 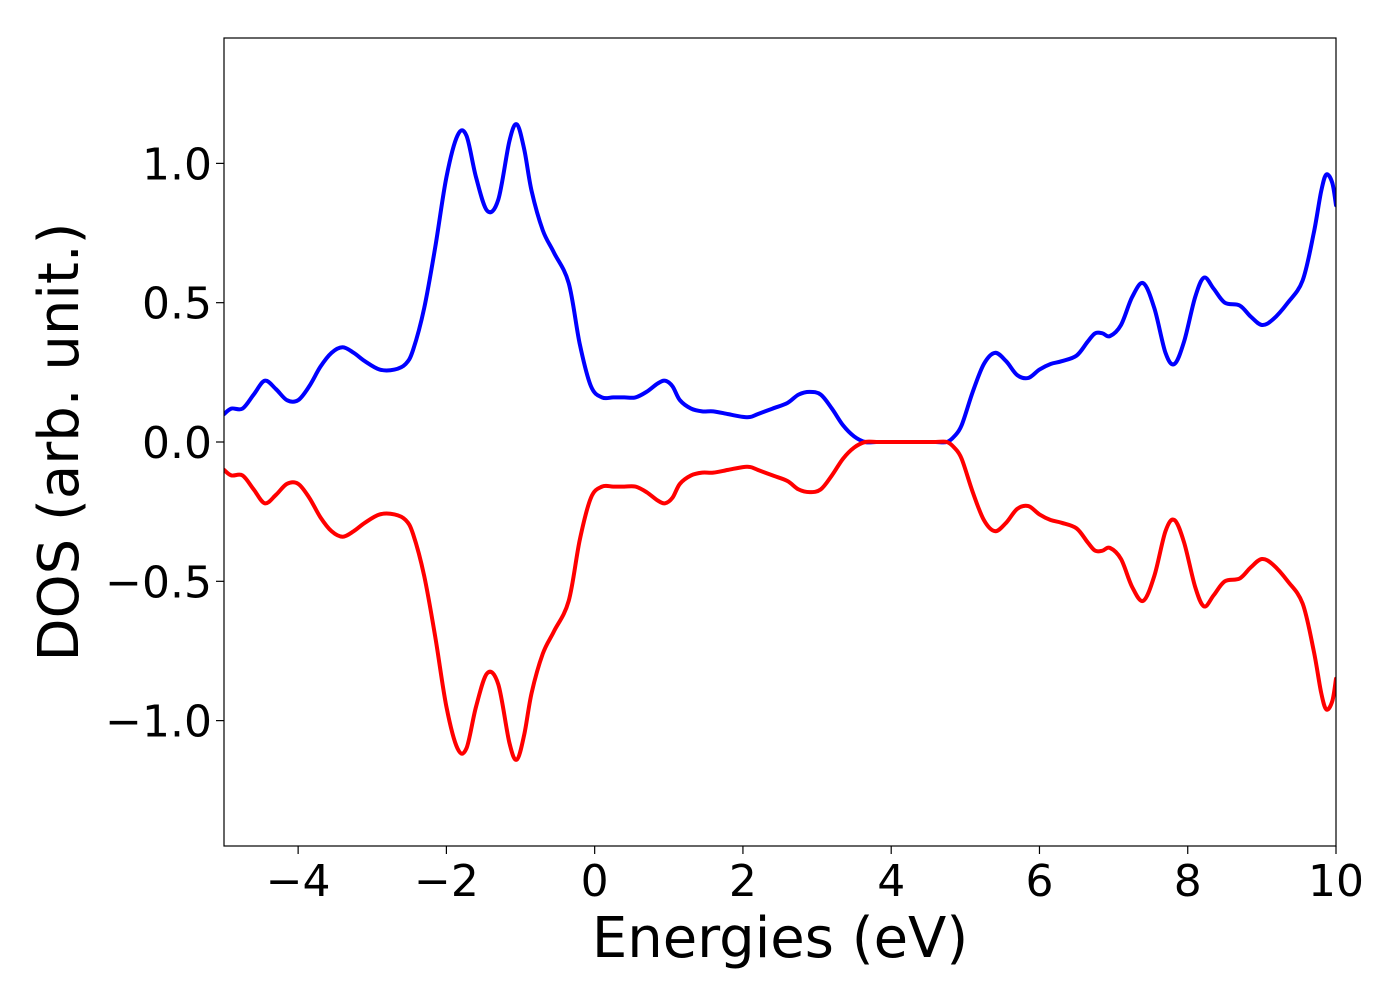 I want to click on y-tick-label: 1.0, so click(x=177, y=164).